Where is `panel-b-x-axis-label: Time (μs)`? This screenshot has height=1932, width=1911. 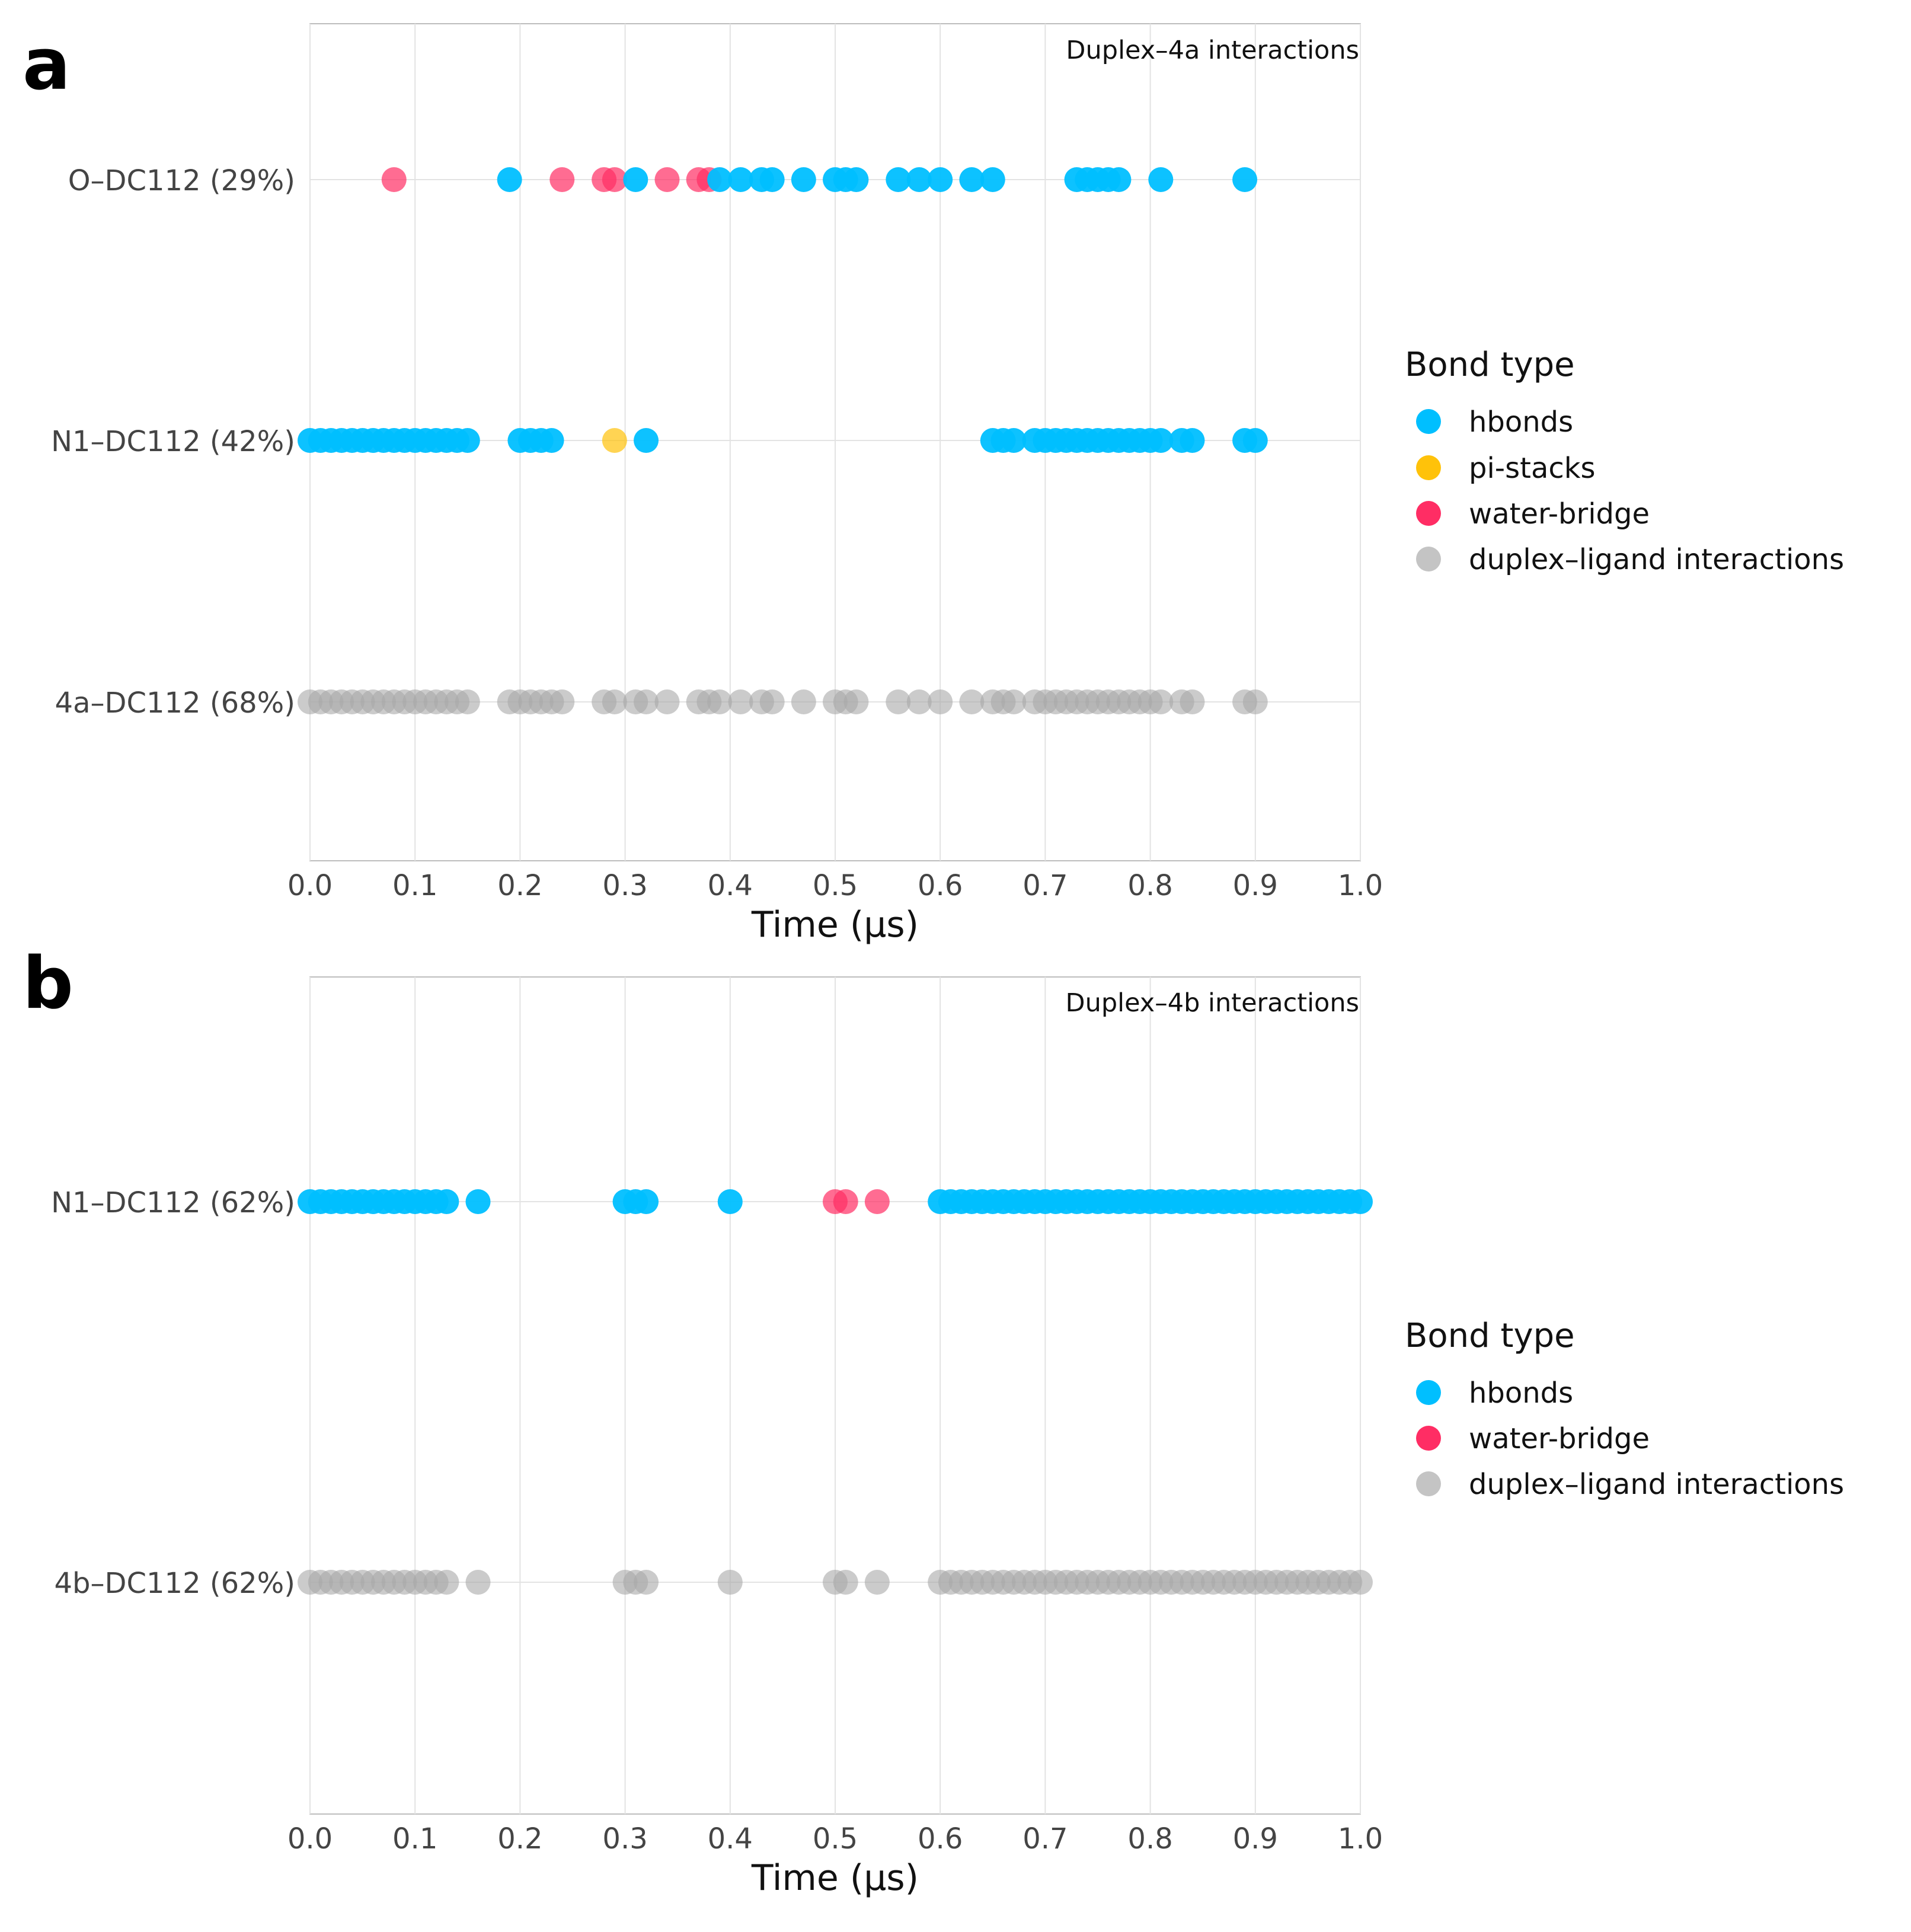 panel-b-x-axis-label: Time (μs) is located at coordinates (835, 1878).